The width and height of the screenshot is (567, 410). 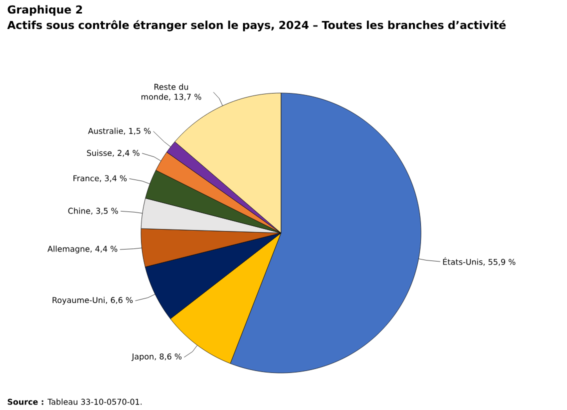 What do you see at coordinates (256, 26) in the screenshot?
I see `chart-subtitle: Actifs sous contrôle étranger selon le pays, 2024 – Toutes les branches d’activité` at bounding box center [256, 26].